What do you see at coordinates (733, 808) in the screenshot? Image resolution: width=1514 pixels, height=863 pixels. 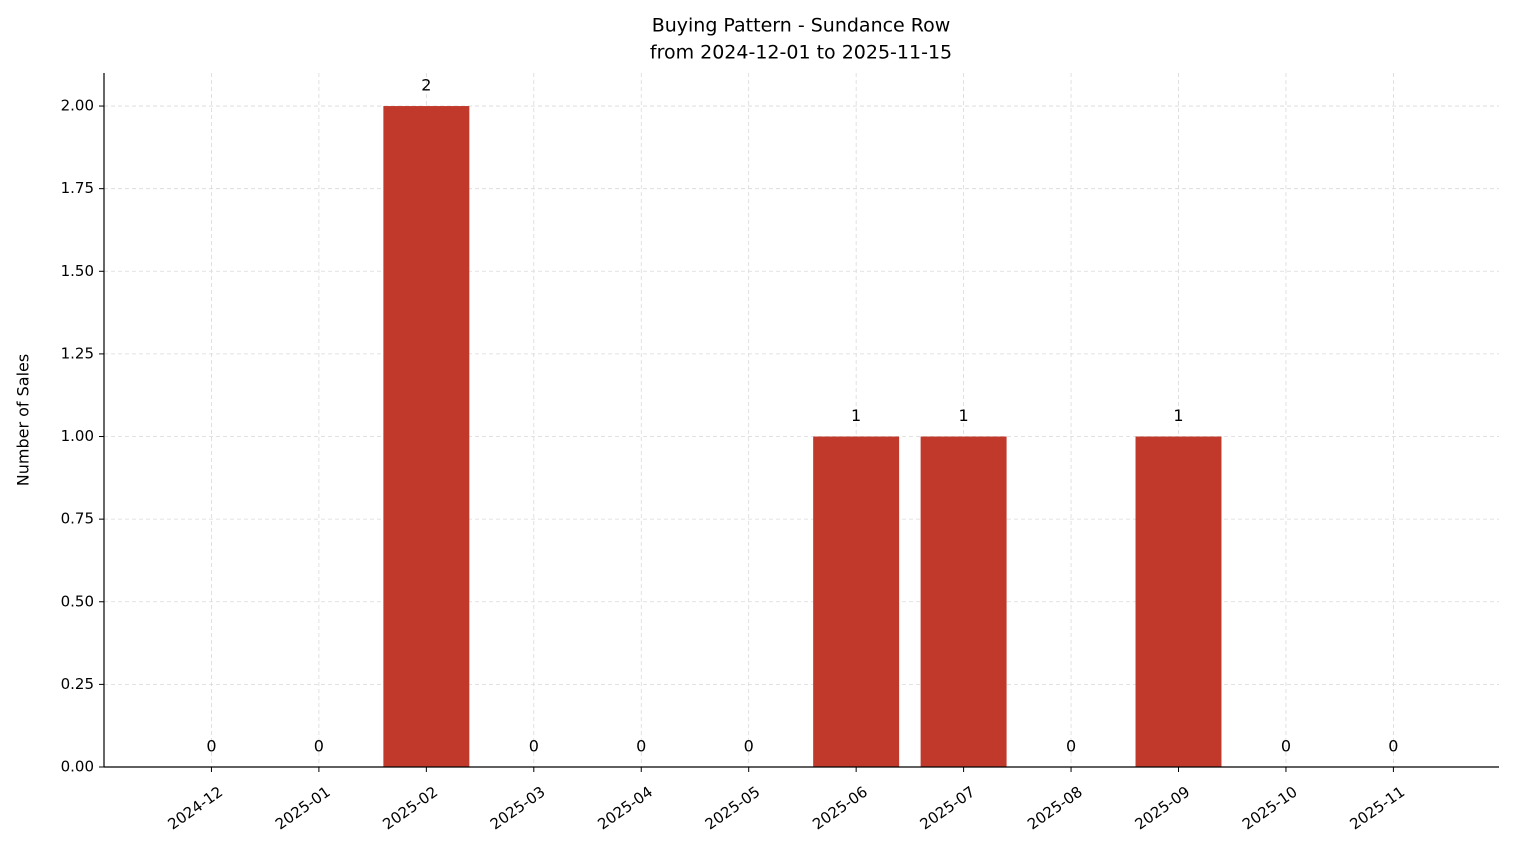 I see `x-tick-label: 2025-05` at bounding box center [733, 808].